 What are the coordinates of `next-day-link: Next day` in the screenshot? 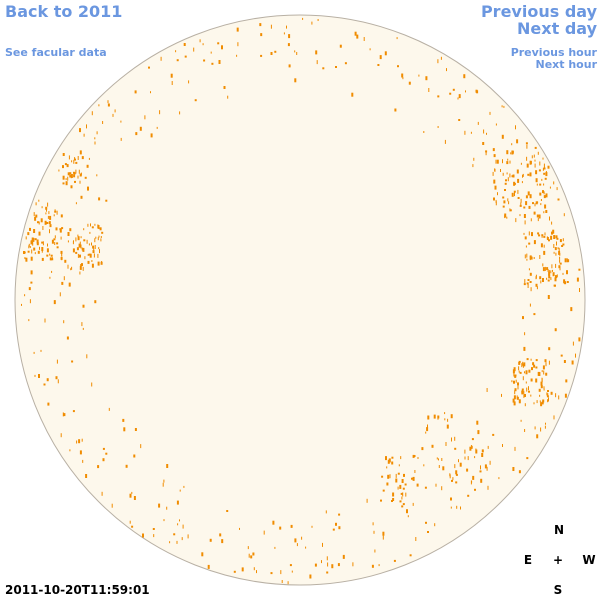 It's located at (557, 28).